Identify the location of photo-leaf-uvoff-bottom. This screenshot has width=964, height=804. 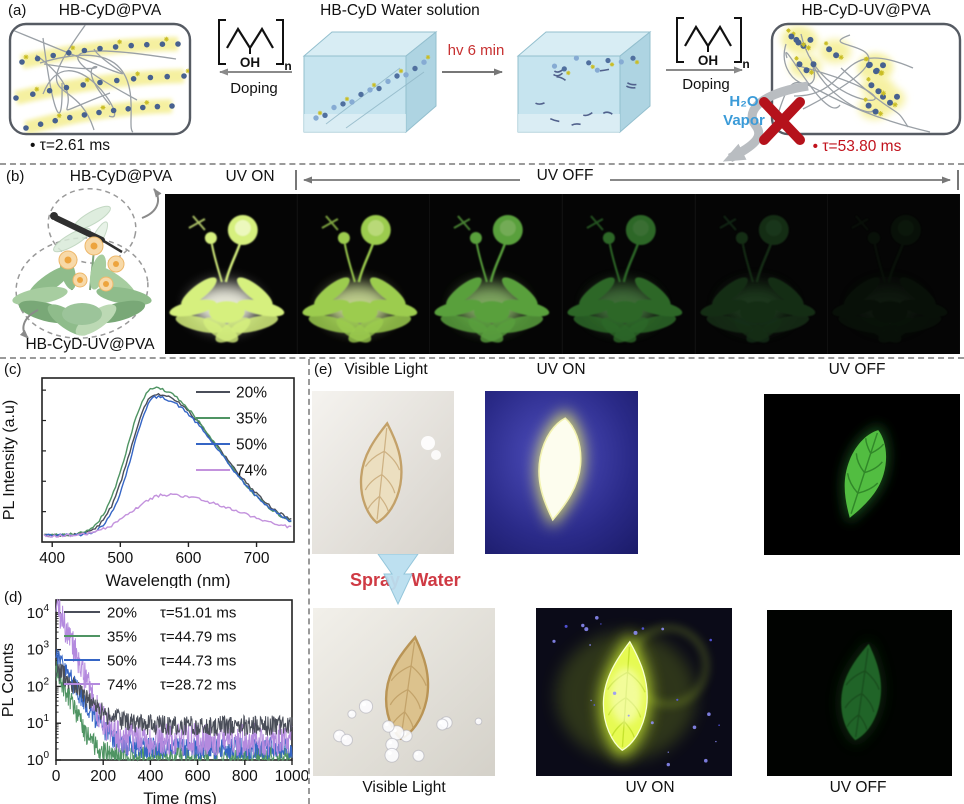
(859, 693).